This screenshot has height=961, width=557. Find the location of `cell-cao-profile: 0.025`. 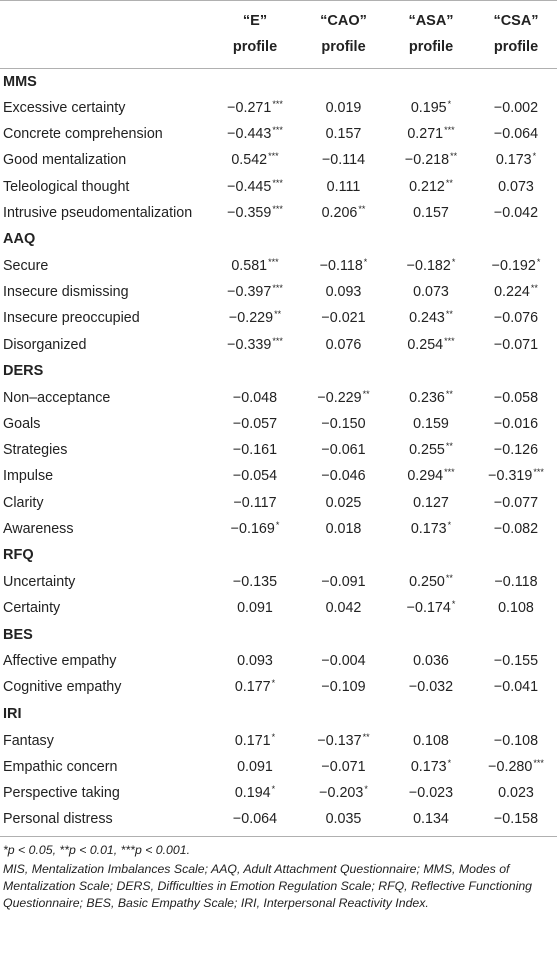

cell-cao-profile: 0.025 is located at coordinates (343, 502).